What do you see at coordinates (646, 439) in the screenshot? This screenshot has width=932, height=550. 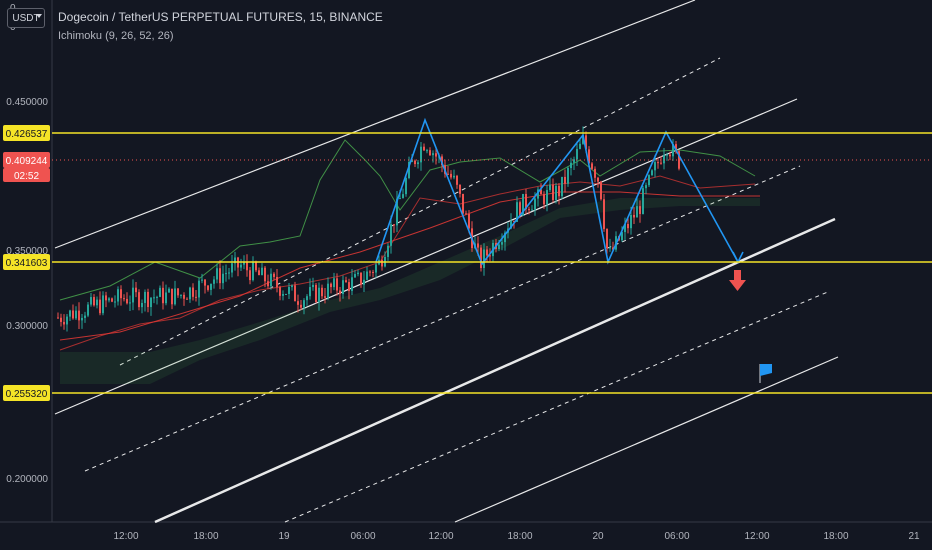 I see `channel-line` at bounding box center [646, 439].